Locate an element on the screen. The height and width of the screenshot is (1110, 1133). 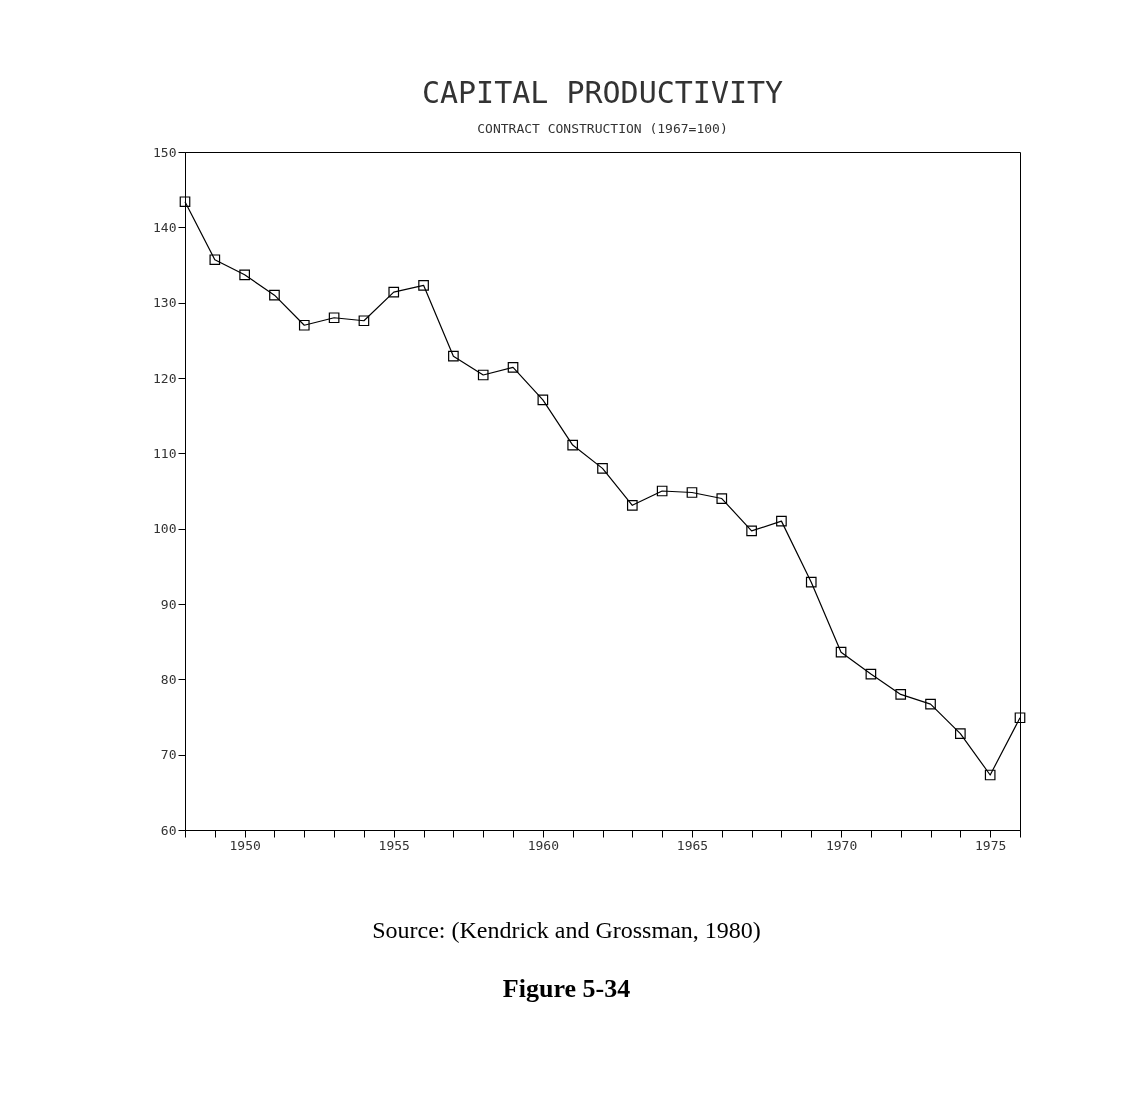
x-tick-label: 1955 is located at coordinates (394, 845).